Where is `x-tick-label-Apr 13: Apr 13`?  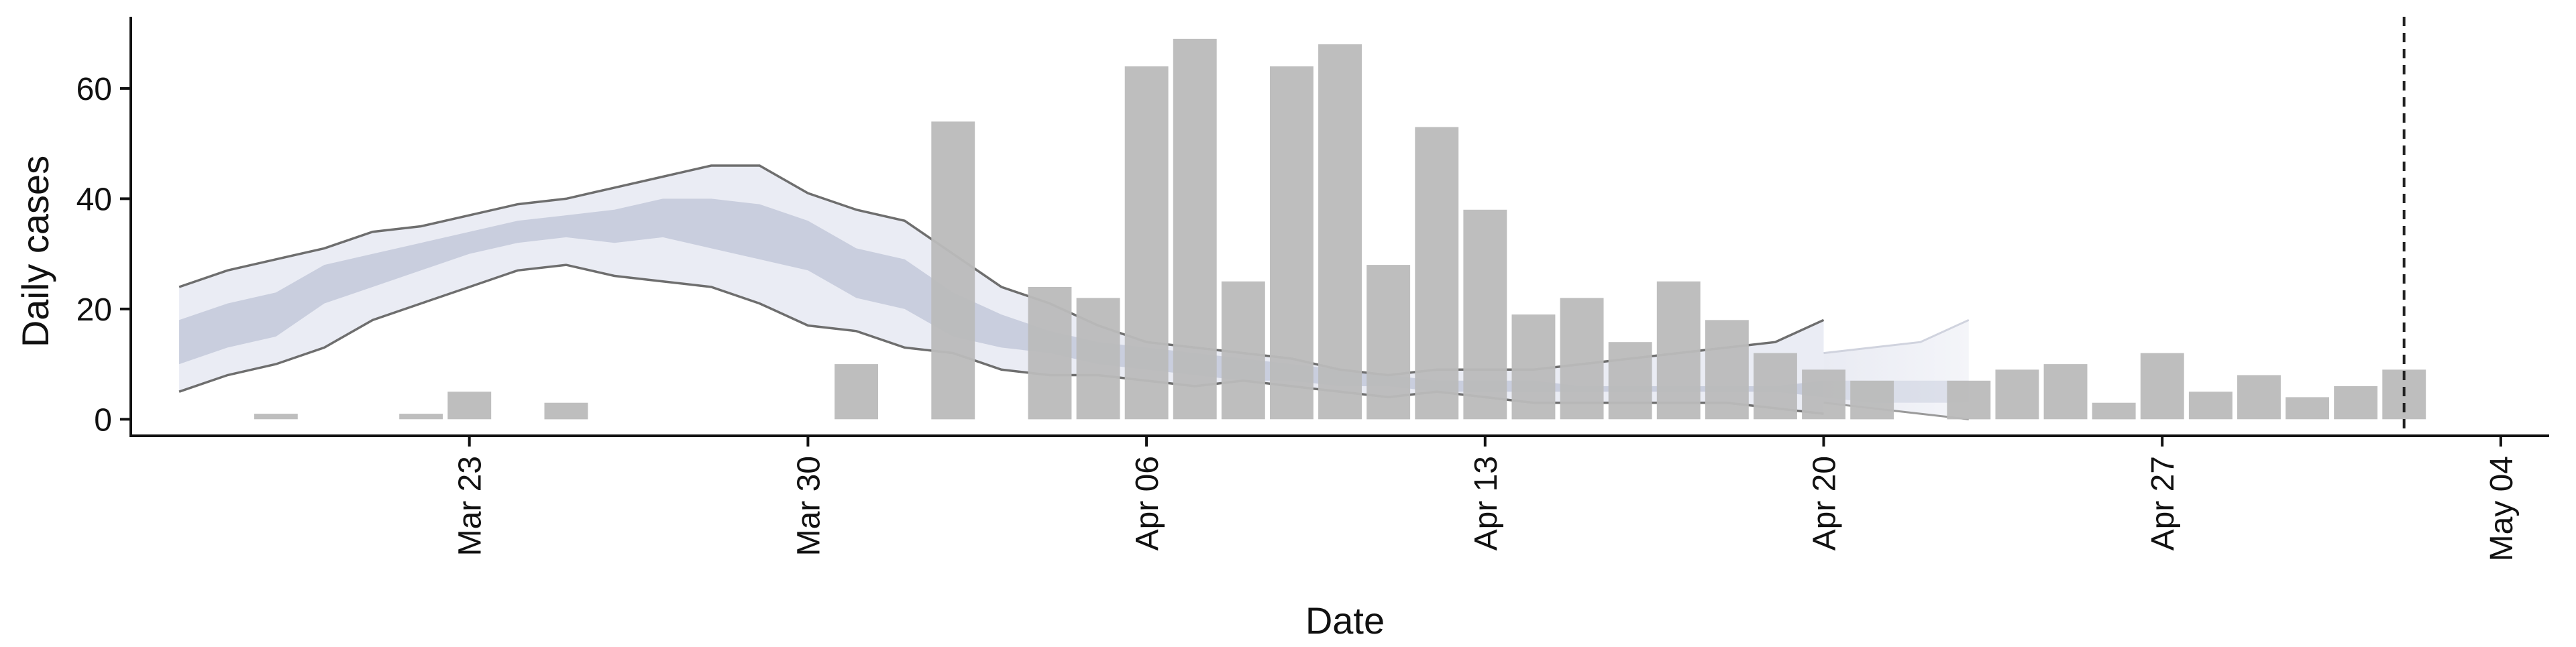 x-tick-label-Apr 13: Apr 13 is located at coordinates (1486, 503).